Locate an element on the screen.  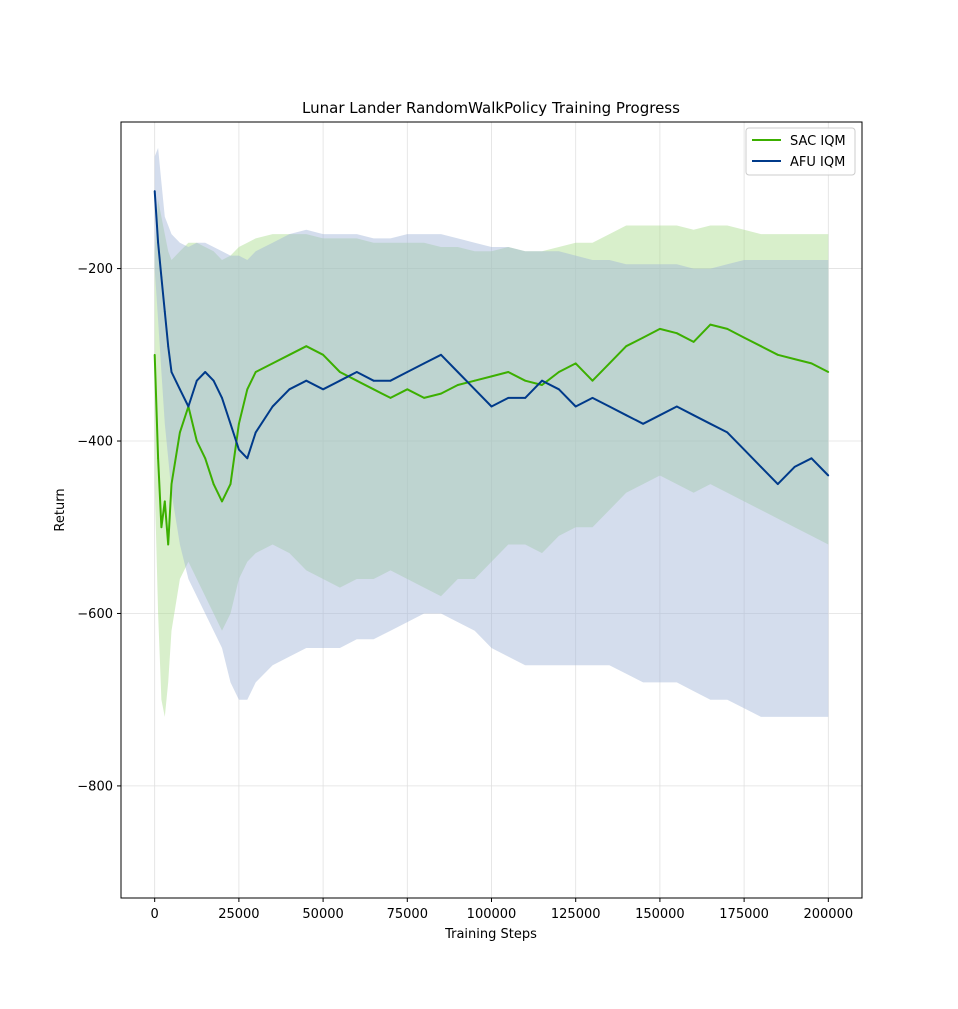
y-axis-label: Return is located at coordinates (60, 509).